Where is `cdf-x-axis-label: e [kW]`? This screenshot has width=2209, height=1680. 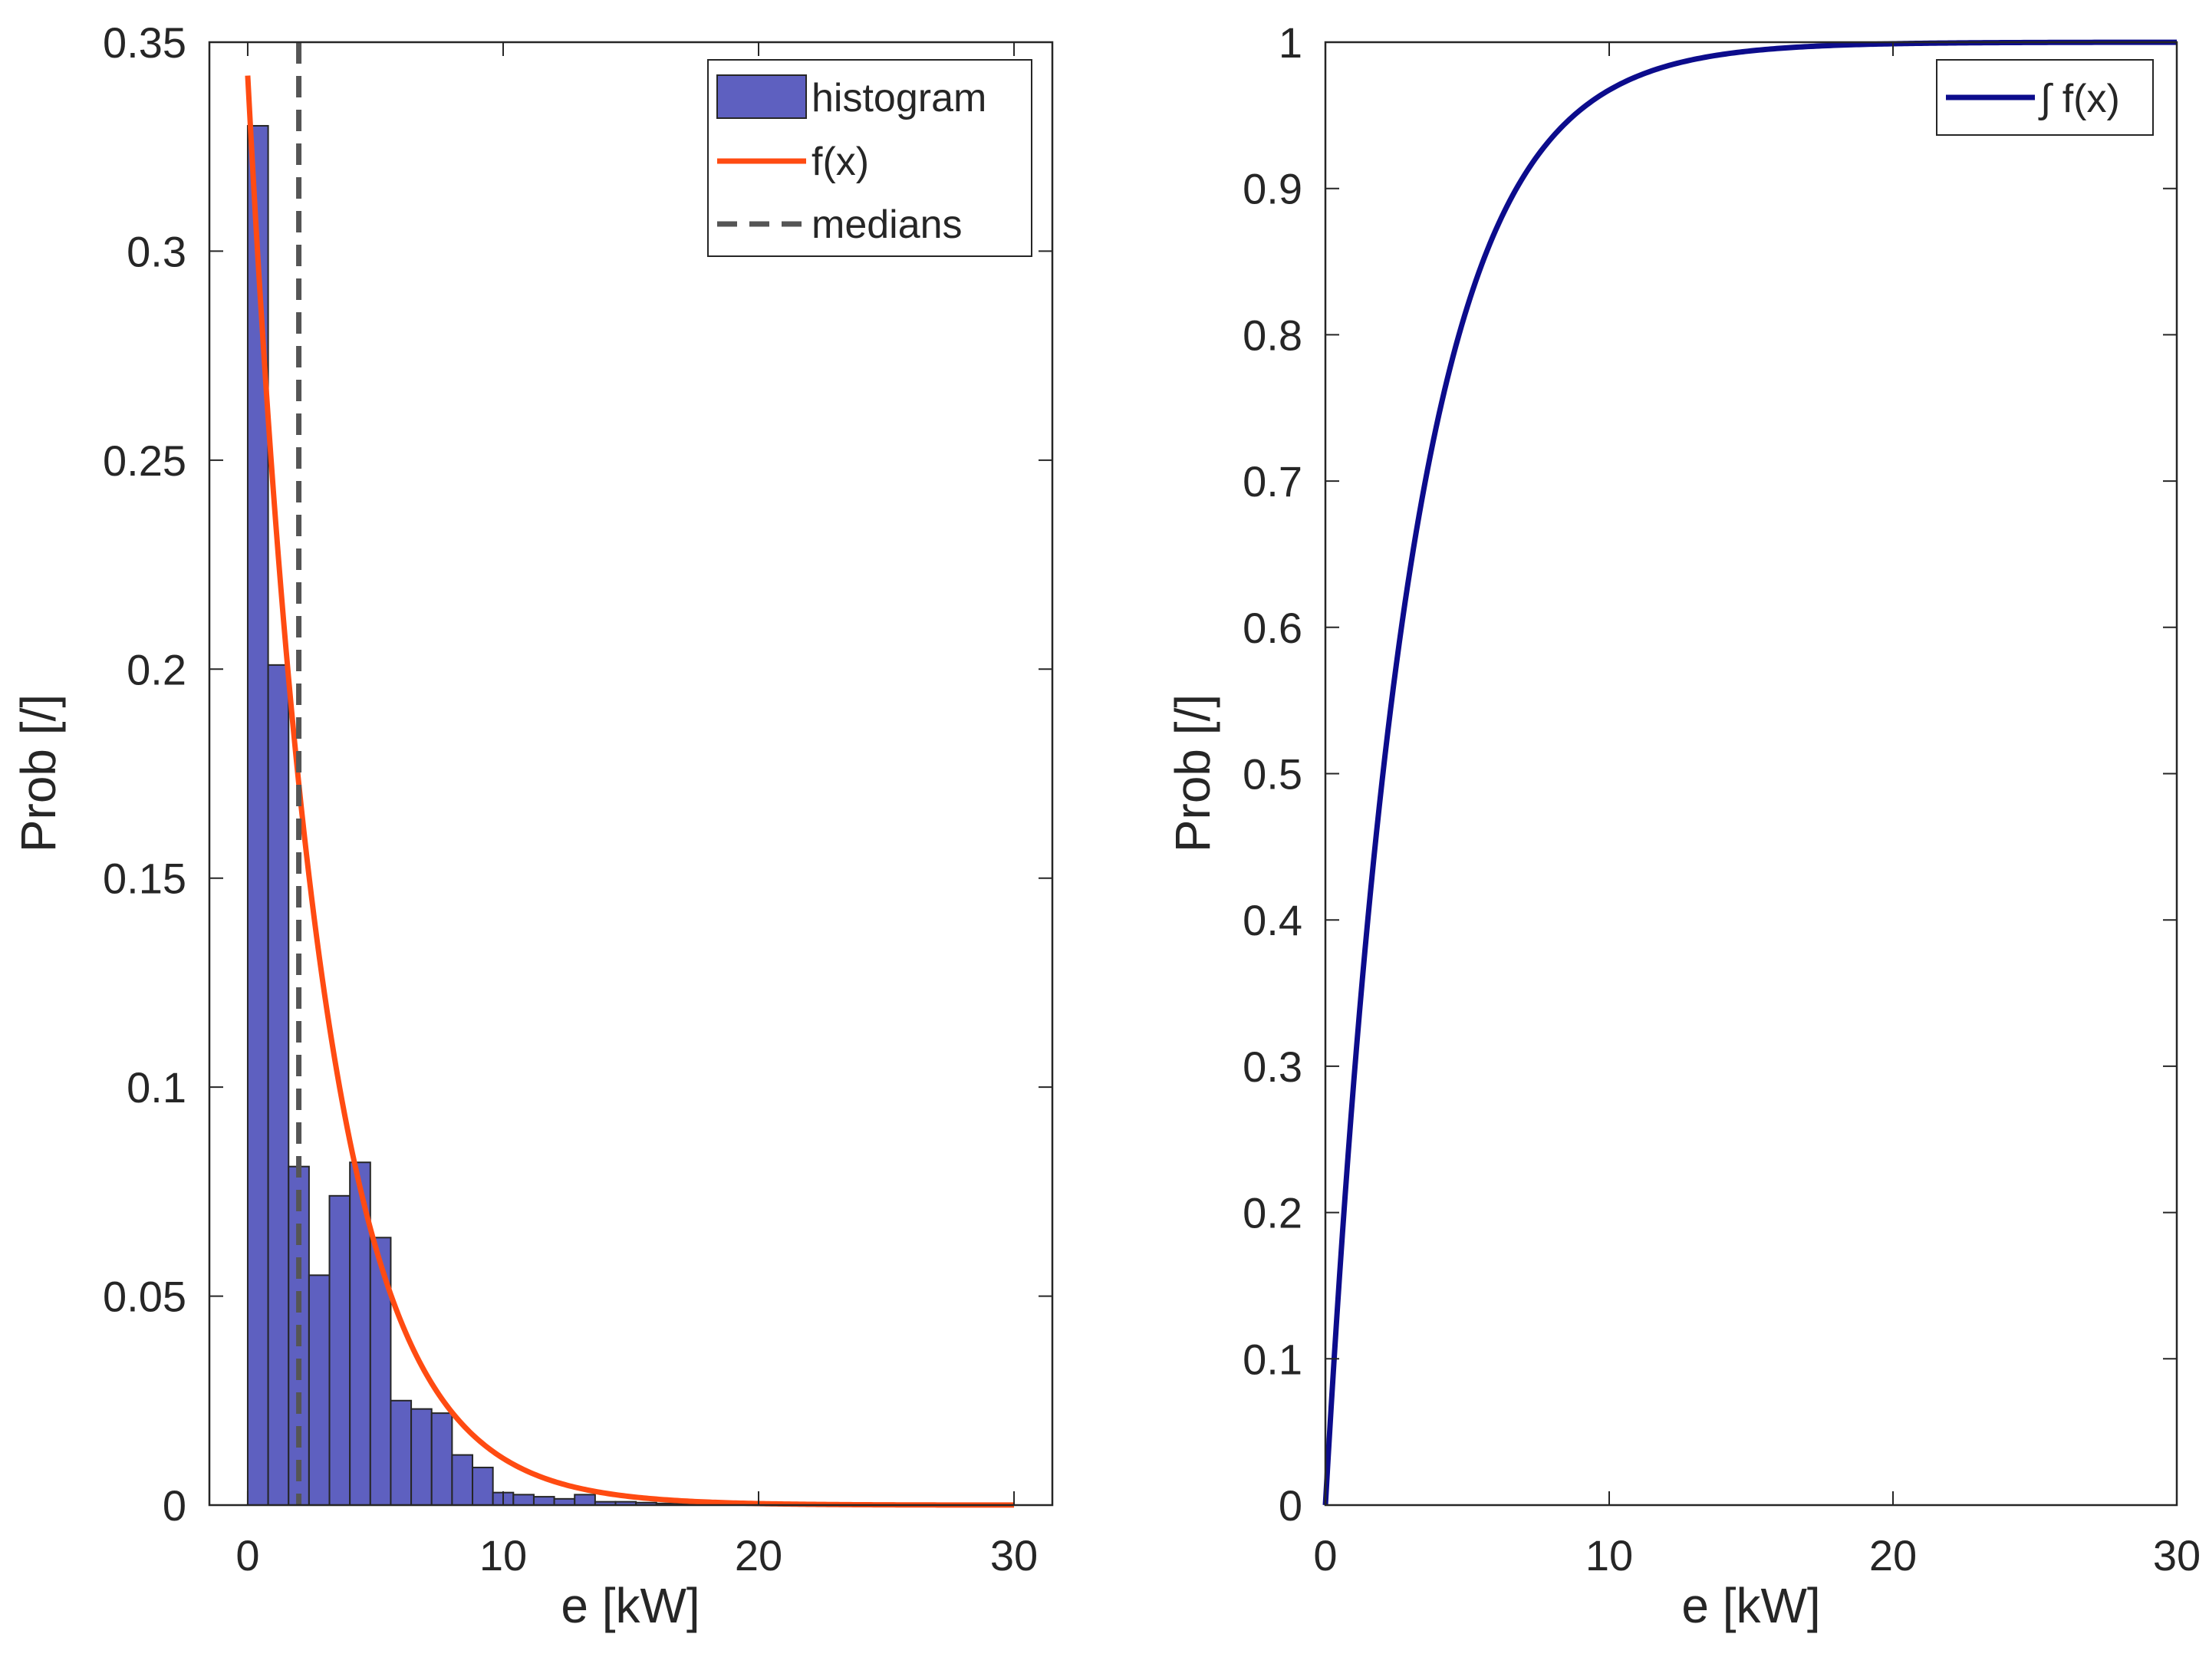 cdf-x-axis-label: e [kW] is located at coordinates (1750, 1605).